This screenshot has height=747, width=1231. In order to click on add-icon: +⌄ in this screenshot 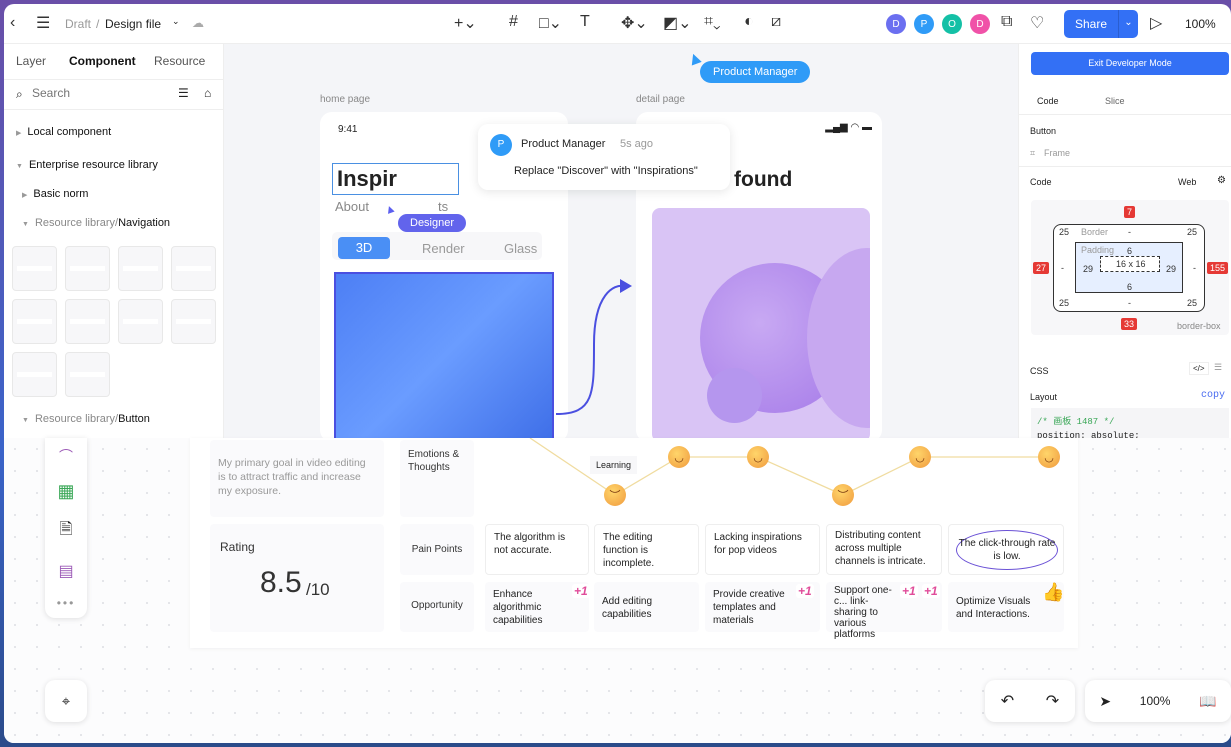, I will do `click(465, 23)`.